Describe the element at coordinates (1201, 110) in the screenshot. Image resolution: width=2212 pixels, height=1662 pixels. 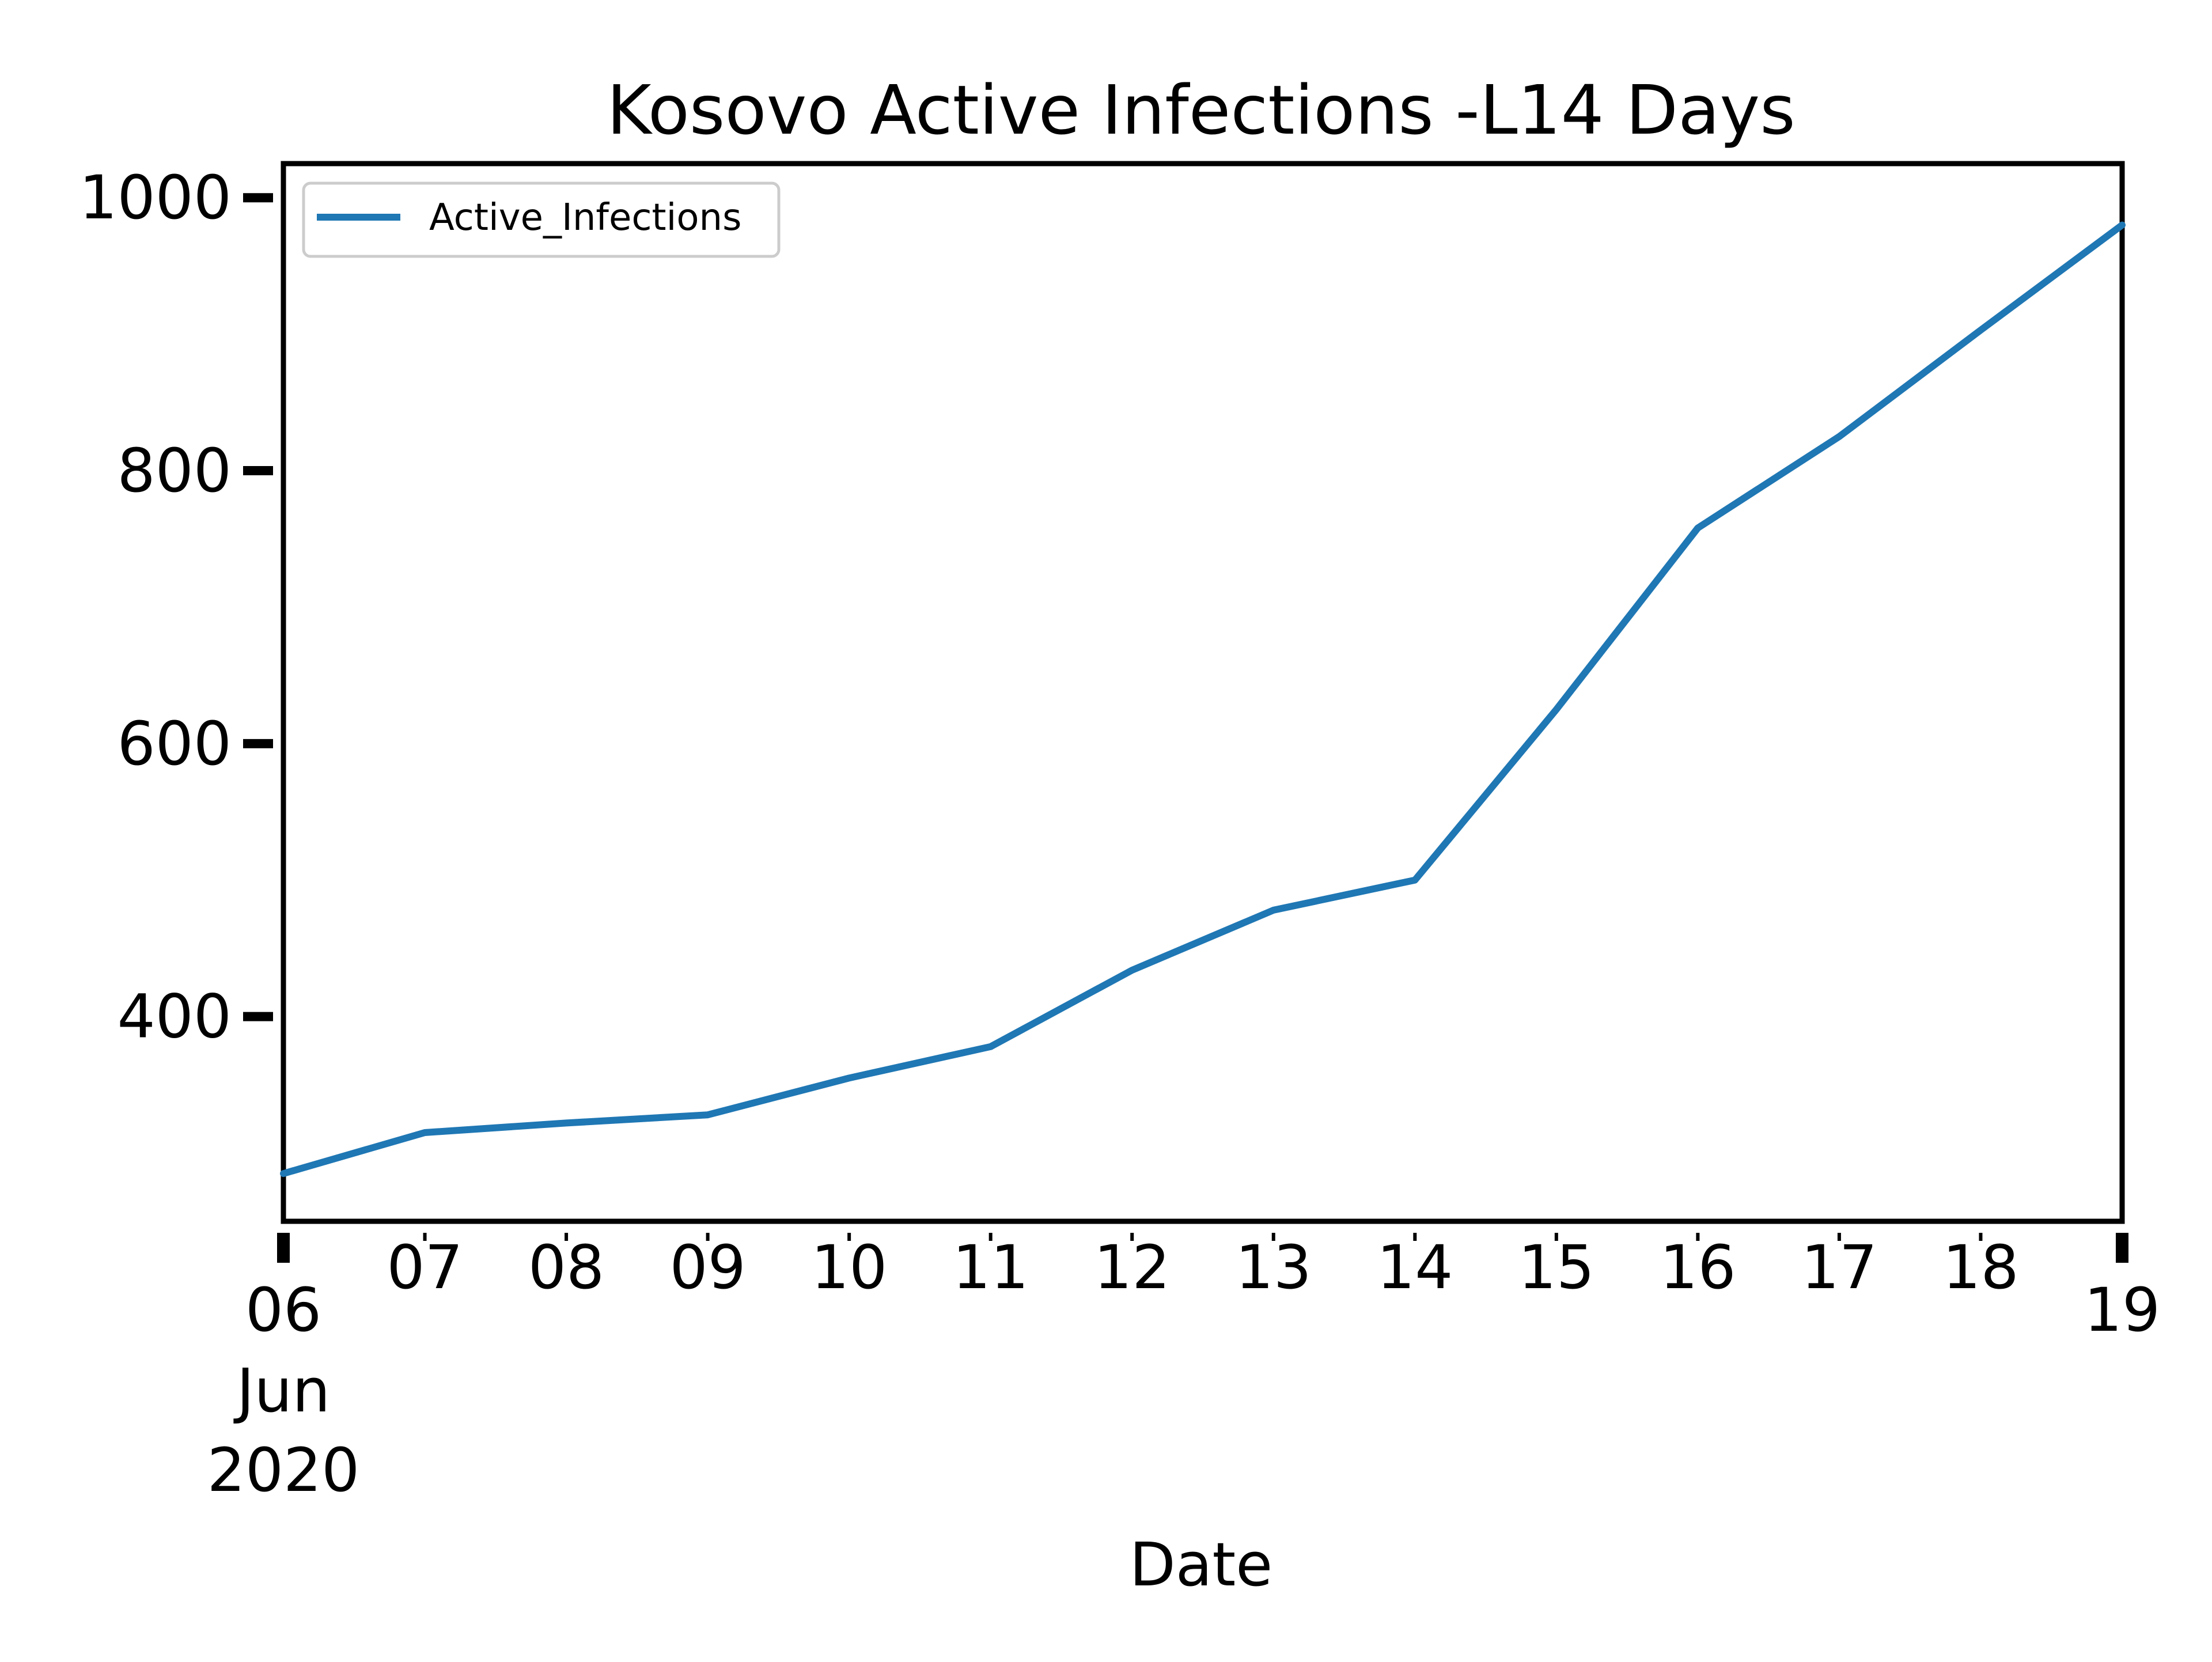
I see `chart-title: Kosovo Active Infections -L14 Days` at that location.